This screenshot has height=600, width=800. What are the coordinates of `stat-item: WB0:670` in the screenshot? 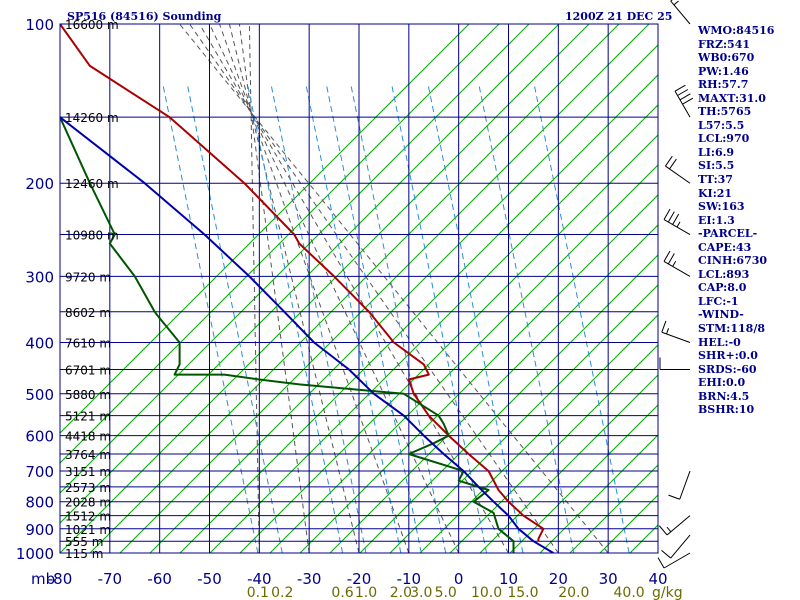 It's located at (726, 58).